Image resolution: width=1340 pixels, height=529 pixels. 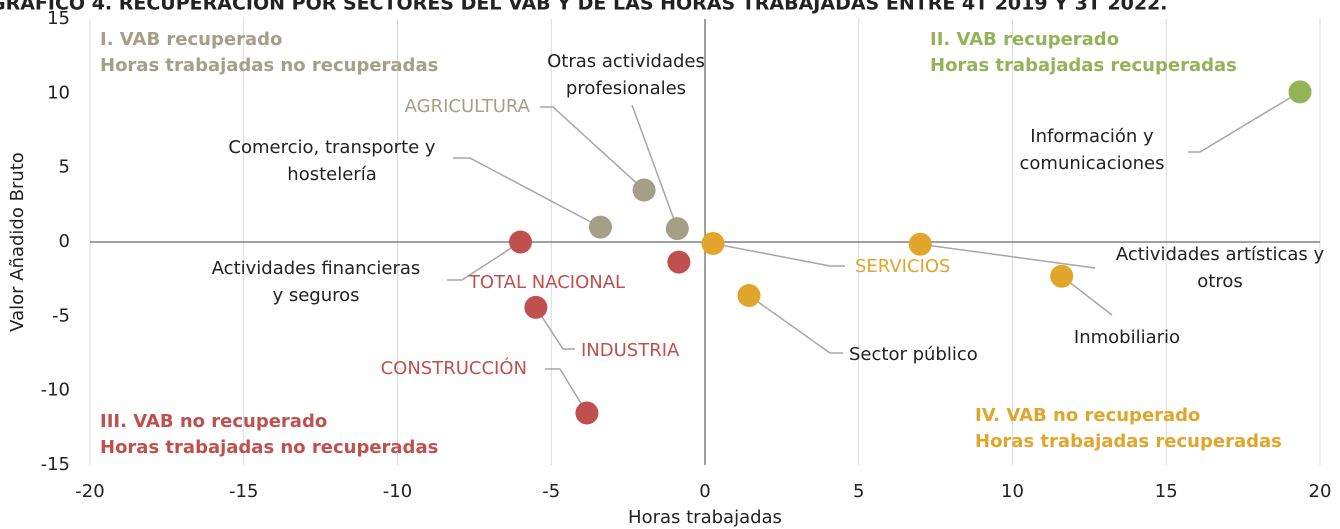 I want to click on x-tick-label: 0, so click(x=704, y=491).